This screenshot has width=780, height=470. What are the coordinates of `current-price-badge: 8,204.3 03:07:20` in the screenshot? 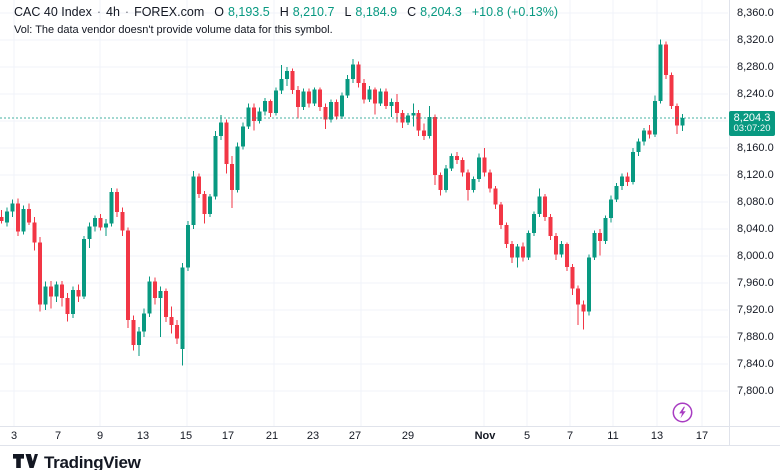 It's located at (752, 124).